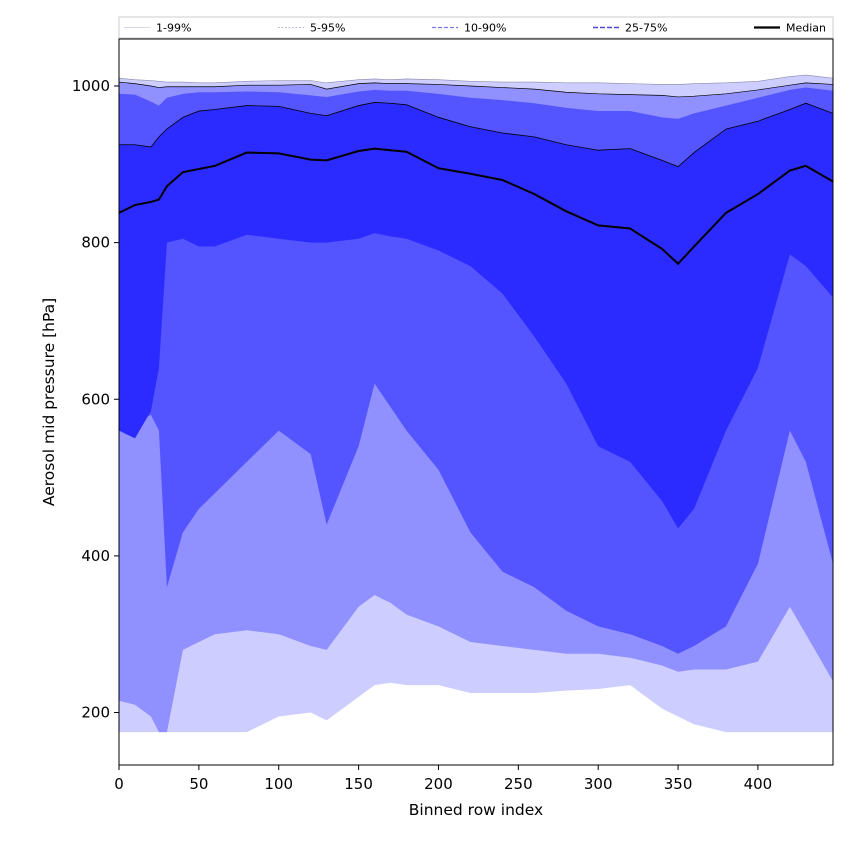 The height and width of the screenshot is (850, 850). I want to click on x-axis-ticks: 0 50 100 150 200 250 300 350 400, so click(443, 779).